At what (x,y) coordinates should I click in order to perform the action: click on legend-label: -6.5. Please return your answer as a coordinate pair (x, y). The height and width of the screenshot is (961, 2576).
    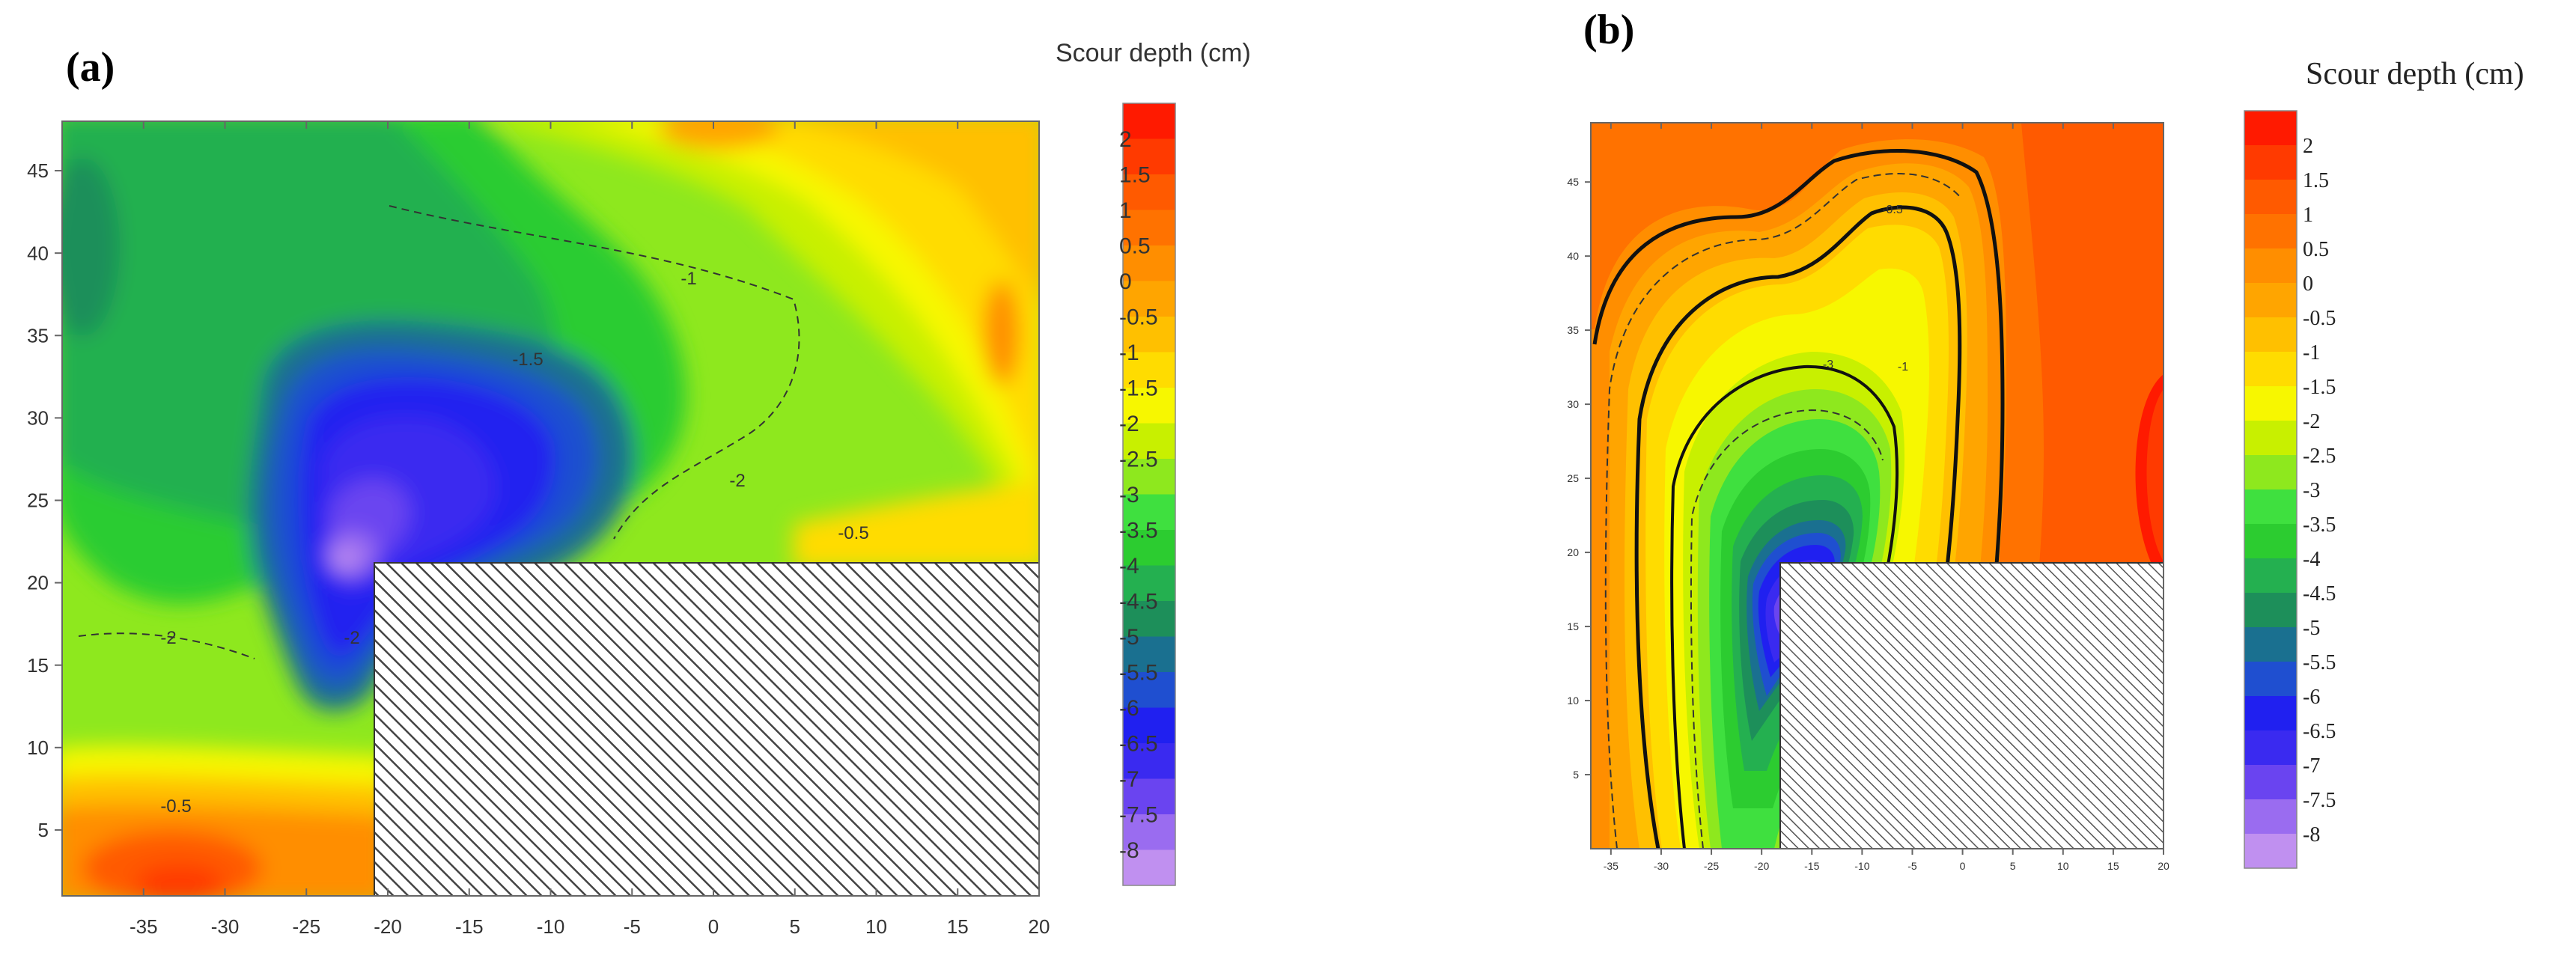
    Looking at the image, I should click on (2319, 731).